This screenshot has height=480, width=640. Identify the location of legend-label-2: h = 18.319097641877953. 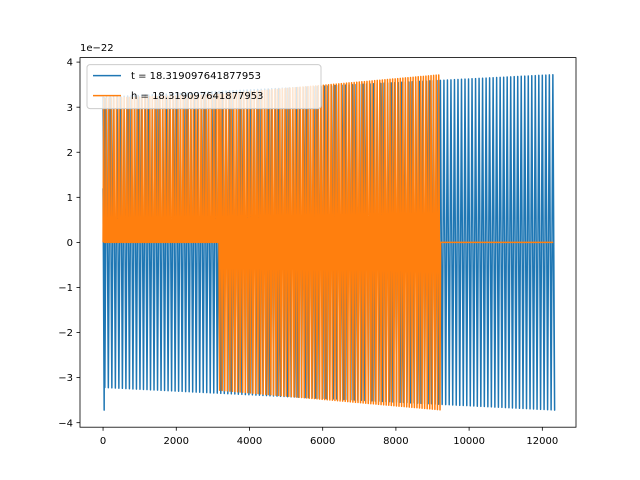
(197, 96).